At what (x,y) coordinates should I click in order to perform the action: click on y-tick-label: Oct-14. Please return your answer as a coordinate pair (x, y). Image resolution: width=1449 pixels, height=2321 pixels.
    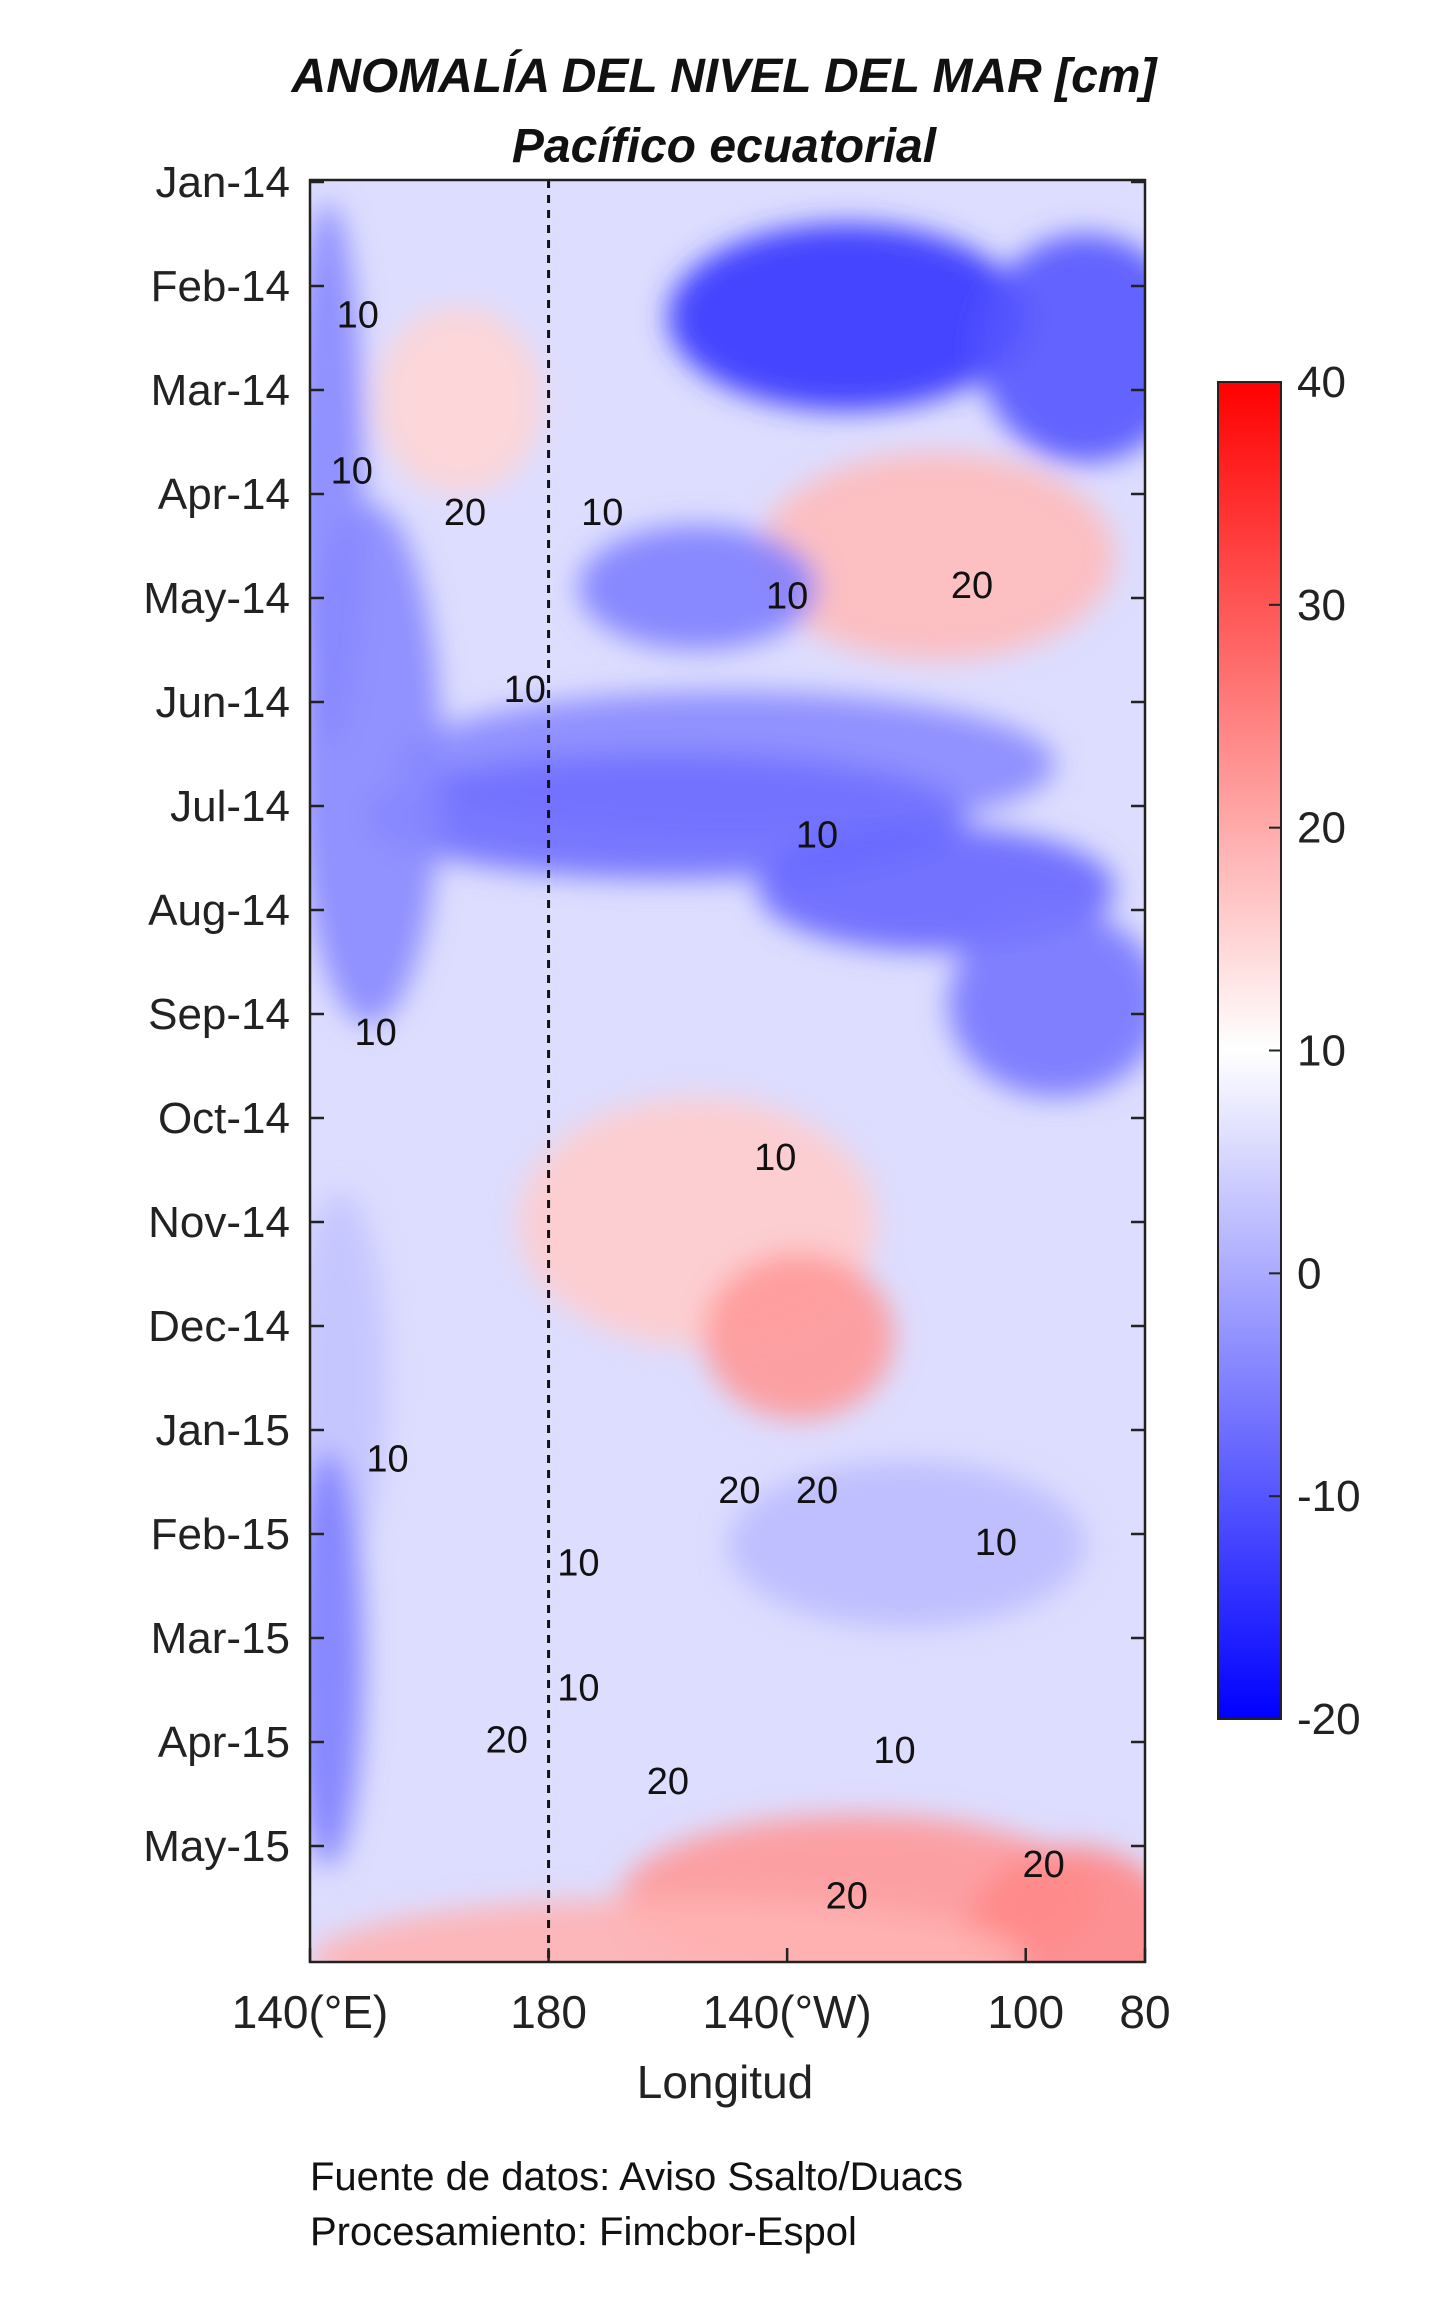
    Looking at the image, I should click on (224, 1118).